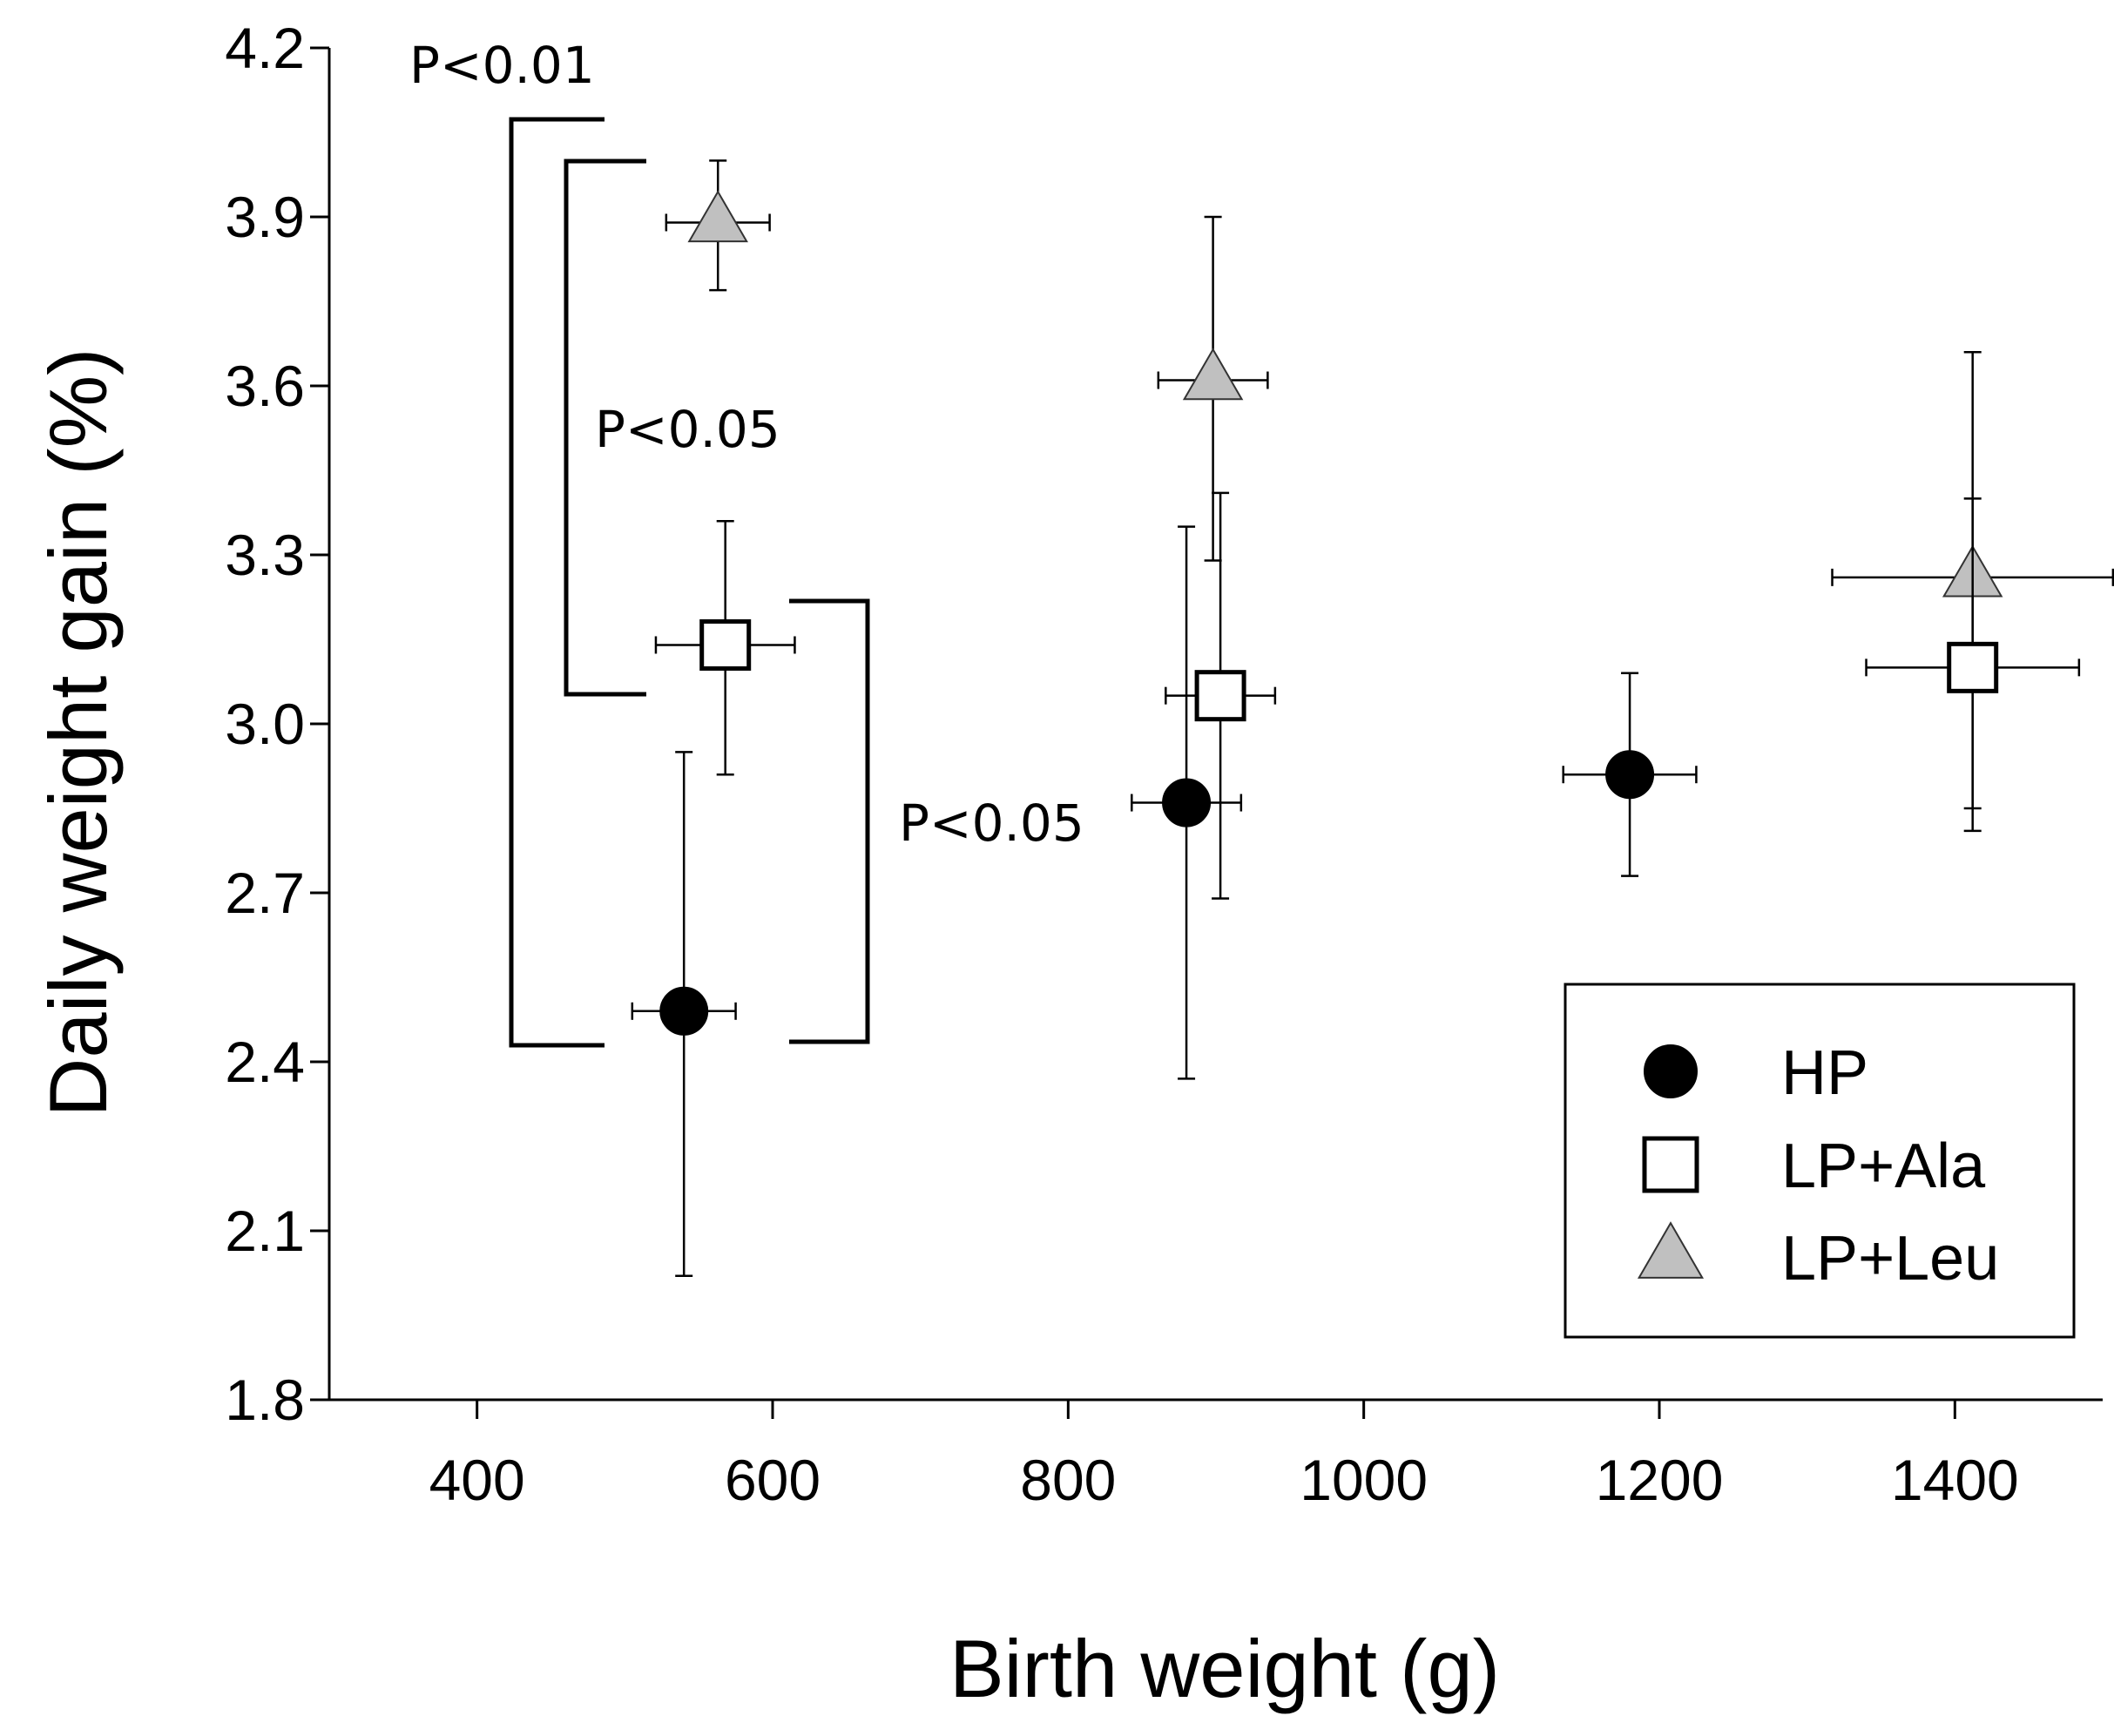 The height and width of the screenshot is (1736, 2114). What do you see at coordinates (1224, 1668) in the screenshot?
I see `x-axis-label: Birth weight (g)` at bounding box center [1224, 1668].